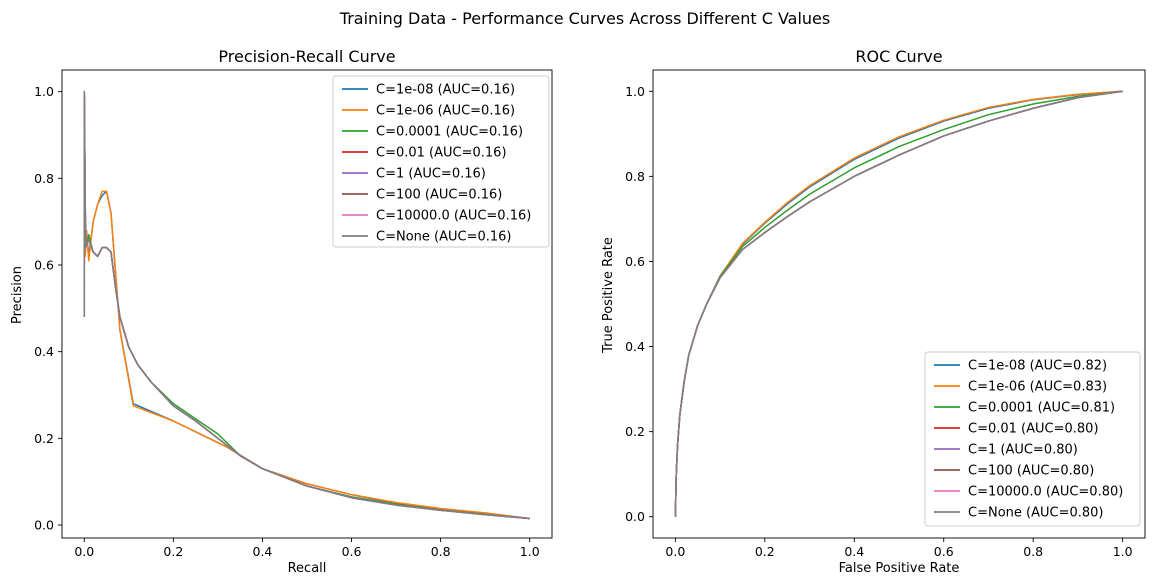 This screenshot has width=1156, height=585. What do you see at coordinates (854, 551) in the screenshot?
I see `roc-x-tick-label-2: 0.4` at bounding box center [854, 551].